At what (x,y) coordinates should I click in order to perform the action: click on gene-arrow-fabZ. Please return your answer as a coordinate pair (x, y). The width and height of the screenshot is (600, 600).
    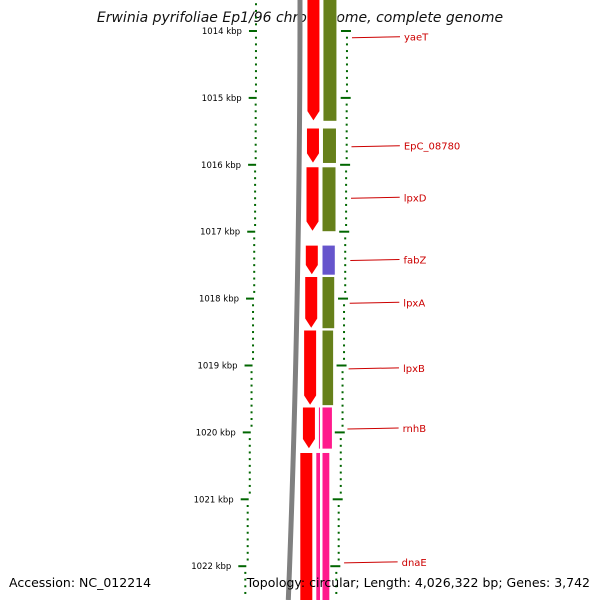
    Looking at the image, I should click on (311, 260).